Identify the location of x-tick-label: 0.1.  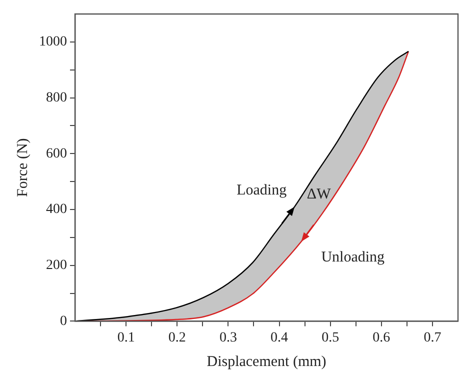
(126, 338).